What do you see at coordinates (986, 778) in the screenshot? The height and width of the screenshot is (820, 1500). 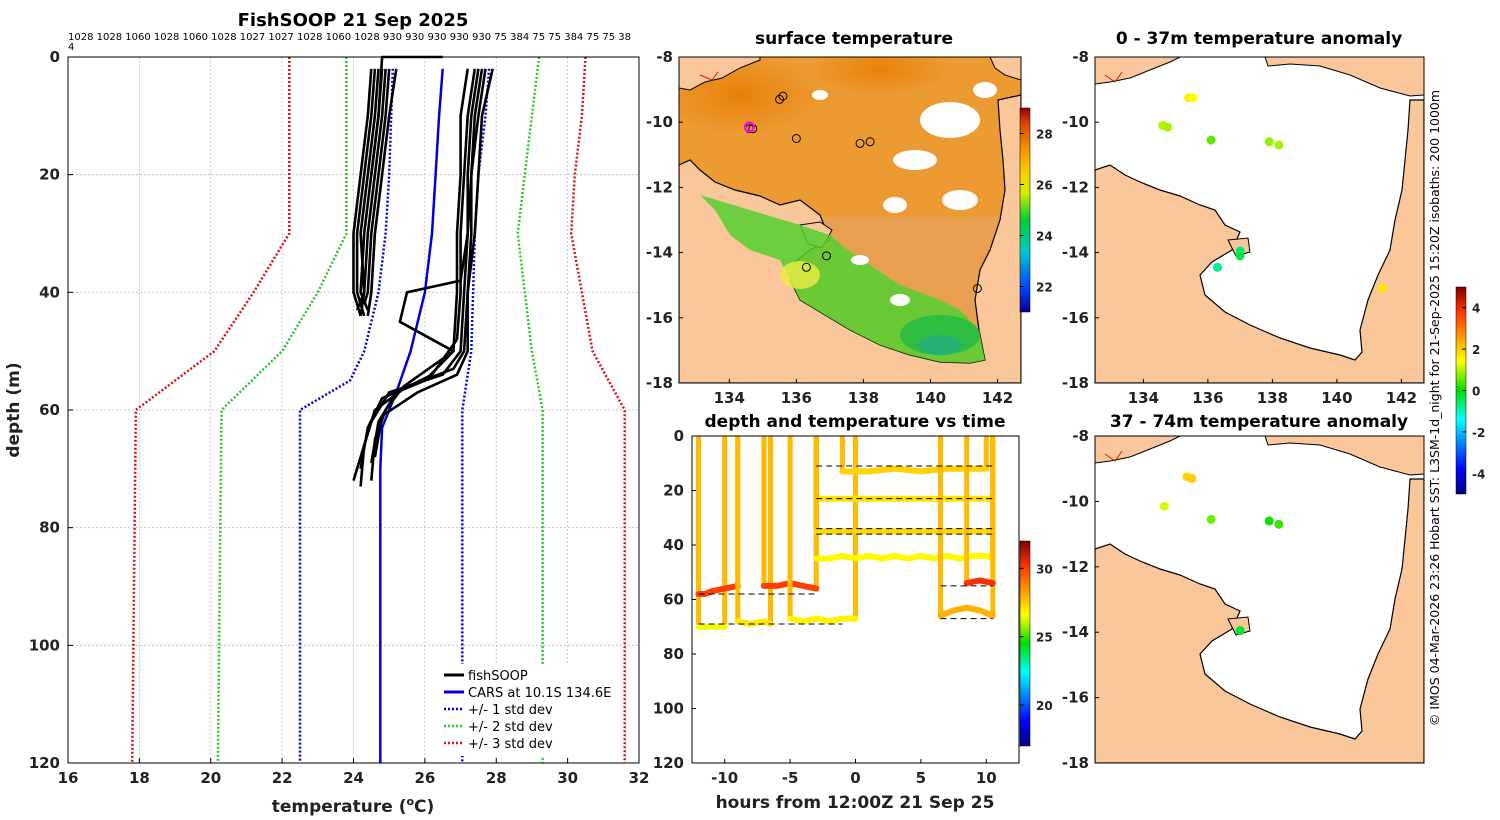 I see `time-xtick-label: 10` at bounding box center [986, 778].